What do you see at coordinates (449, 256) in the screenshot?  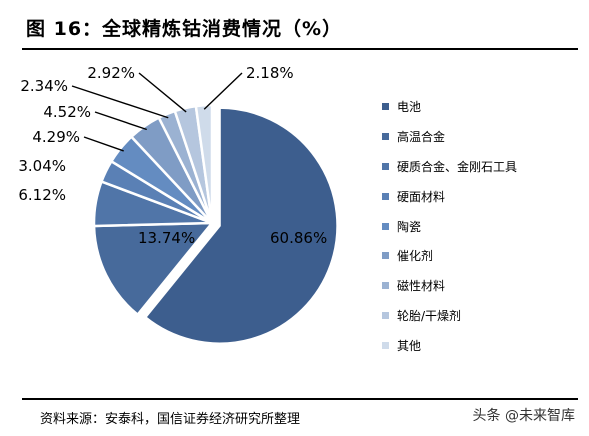 I see `legend-item-5: 催化剂` at bounding box center [449, 256].